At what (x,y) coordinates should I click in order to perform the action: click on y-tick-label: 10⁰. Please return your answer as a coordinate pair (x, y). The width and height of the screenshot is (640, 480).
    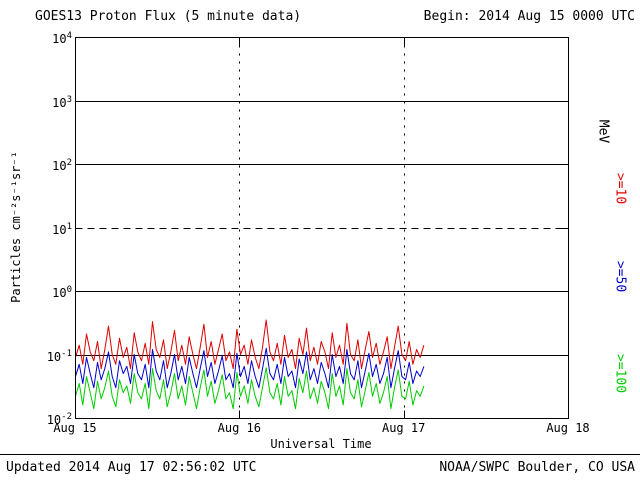
    Looking at the image, I should click on (62, 292).